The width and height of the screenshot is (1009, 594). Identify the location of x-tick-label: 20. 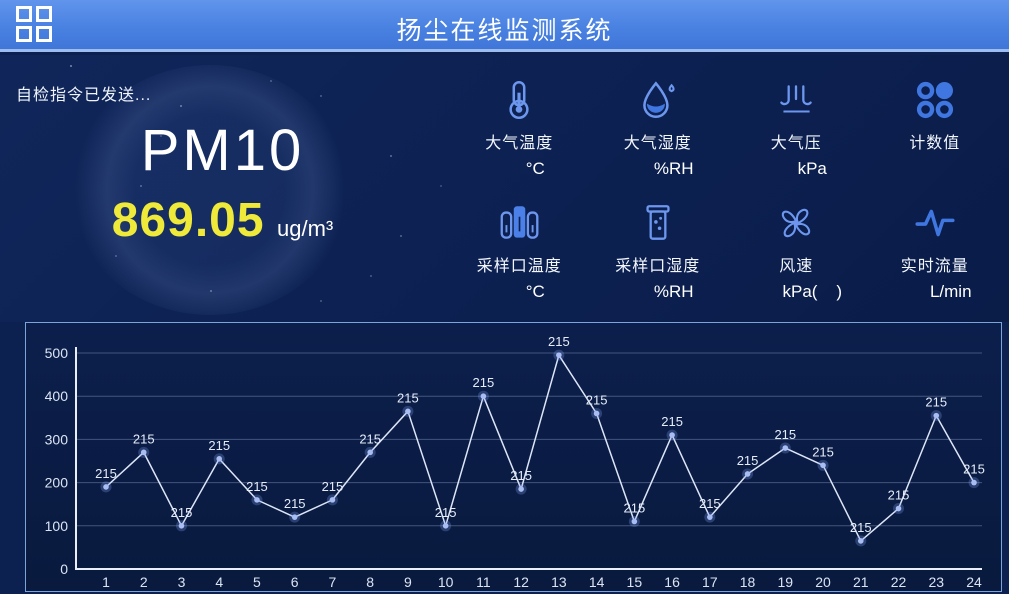
(823, 582).